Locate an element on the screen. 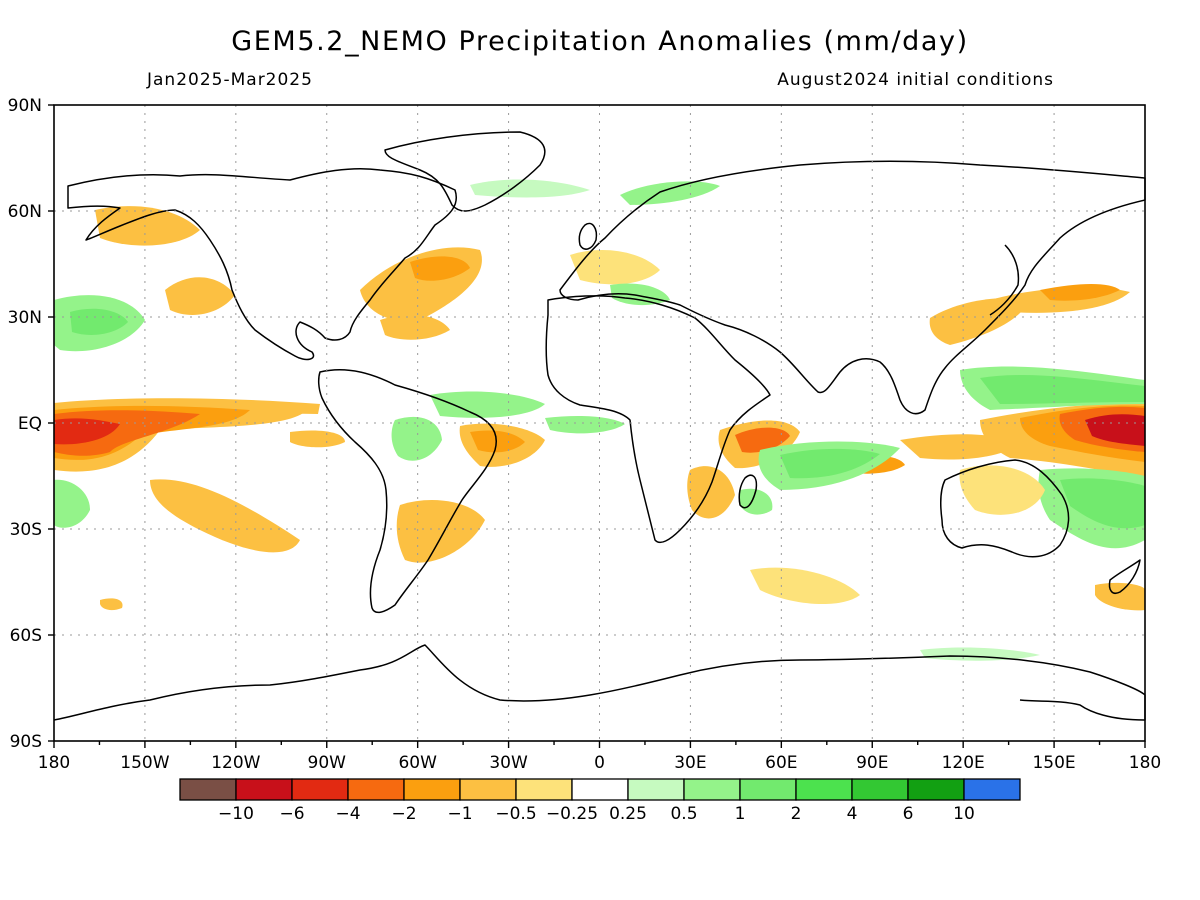 This screenshot has height=900, width=1200. lat-label: 30S is located at coordinates (26, 530).